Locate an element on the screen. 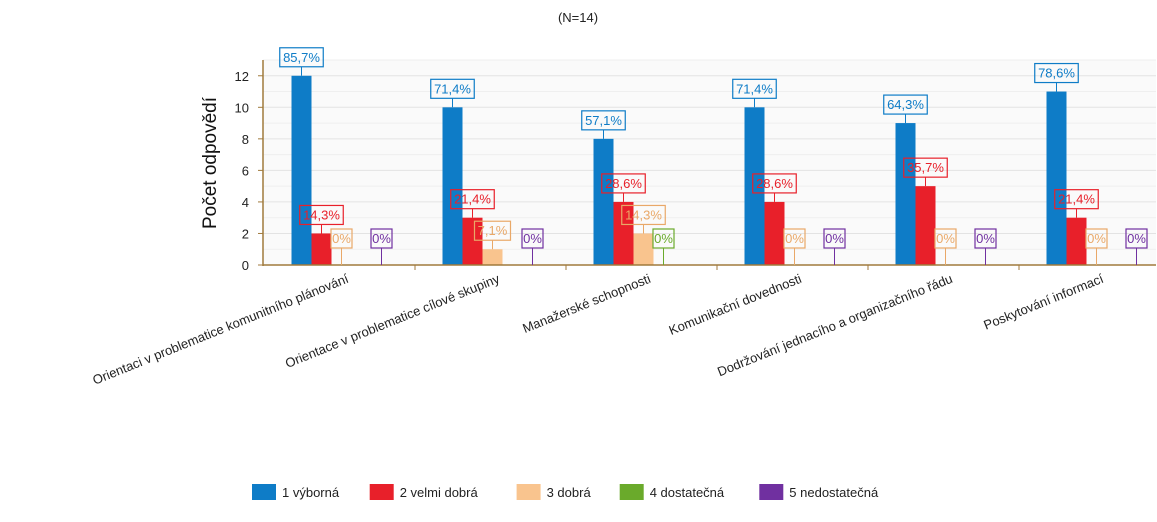  legend-label: 3 dobrá is located at coordinates (569, 492).